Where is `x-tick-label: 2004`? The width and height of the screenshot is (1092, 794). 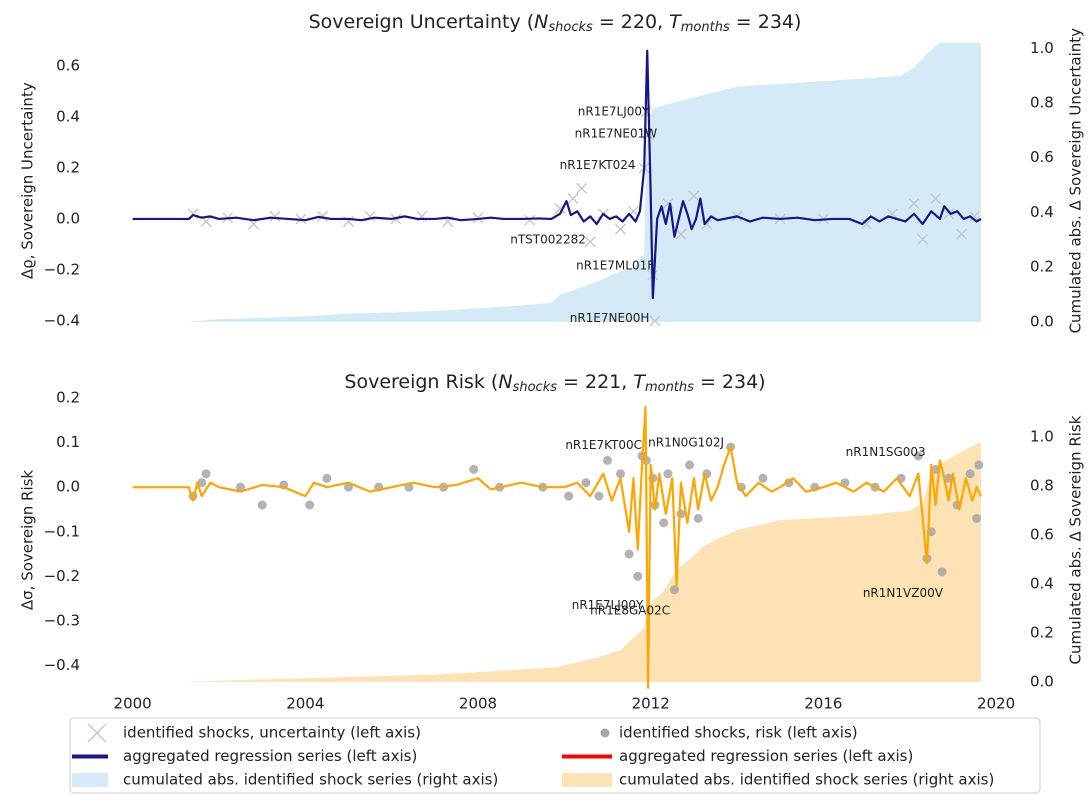 x-tick-label: 2004 is located at coordinates (305, 704).